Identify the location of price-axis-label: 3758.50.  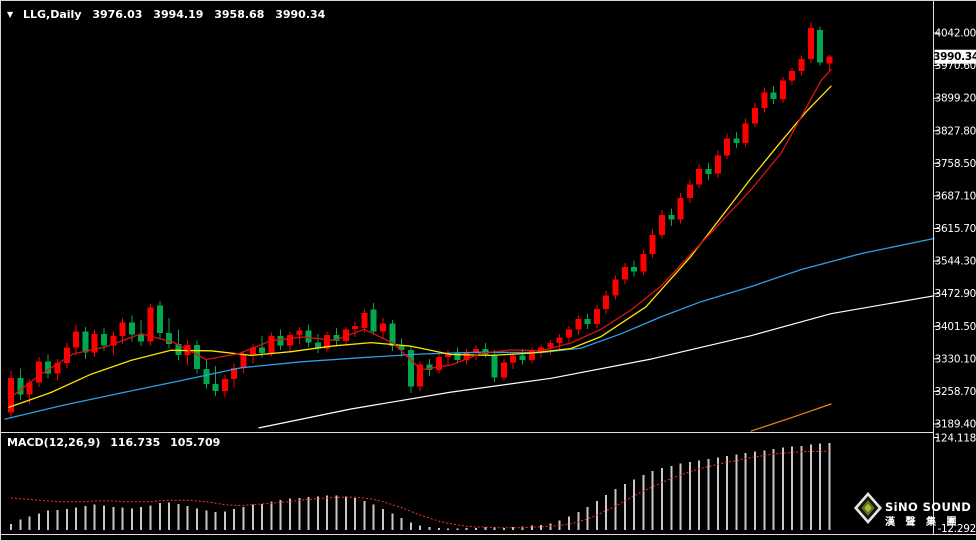
(955, 164).